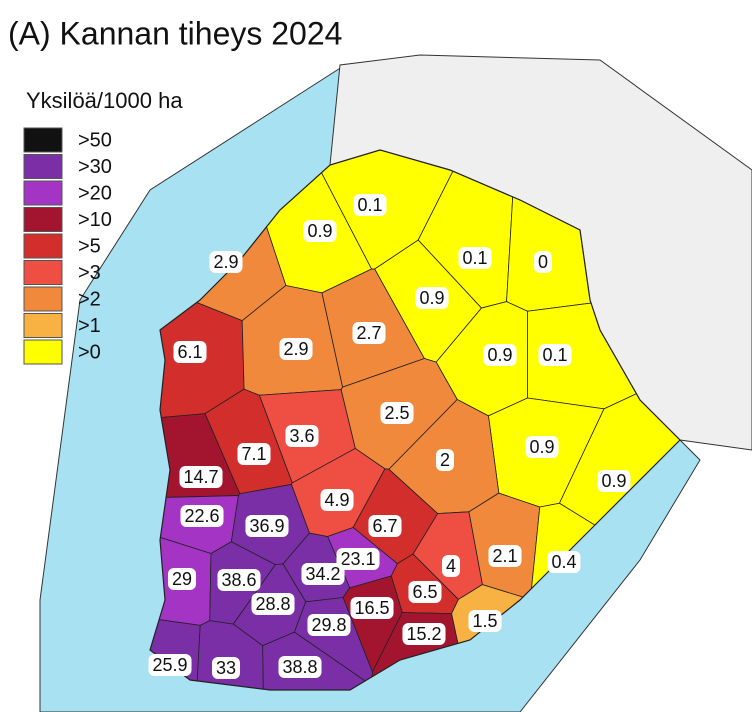 The height and width of the screenshot is (712, 752). I want to click on region-value: 38.8, so click(299, 667).